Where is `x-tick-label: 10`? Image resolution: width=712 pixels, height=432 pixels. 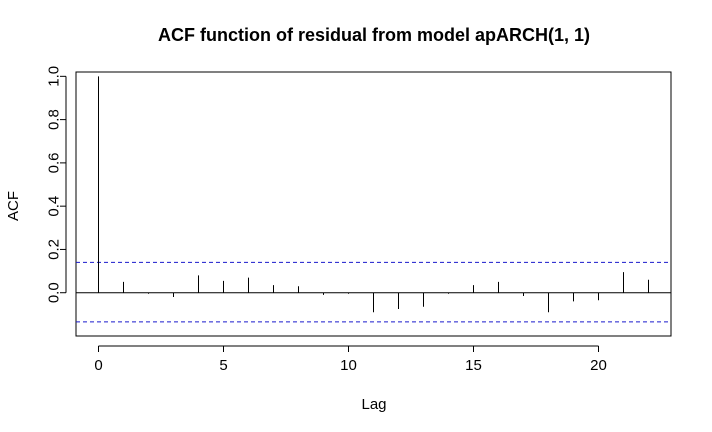 x-tick-label: 10 is located at coordinates (348, 365).